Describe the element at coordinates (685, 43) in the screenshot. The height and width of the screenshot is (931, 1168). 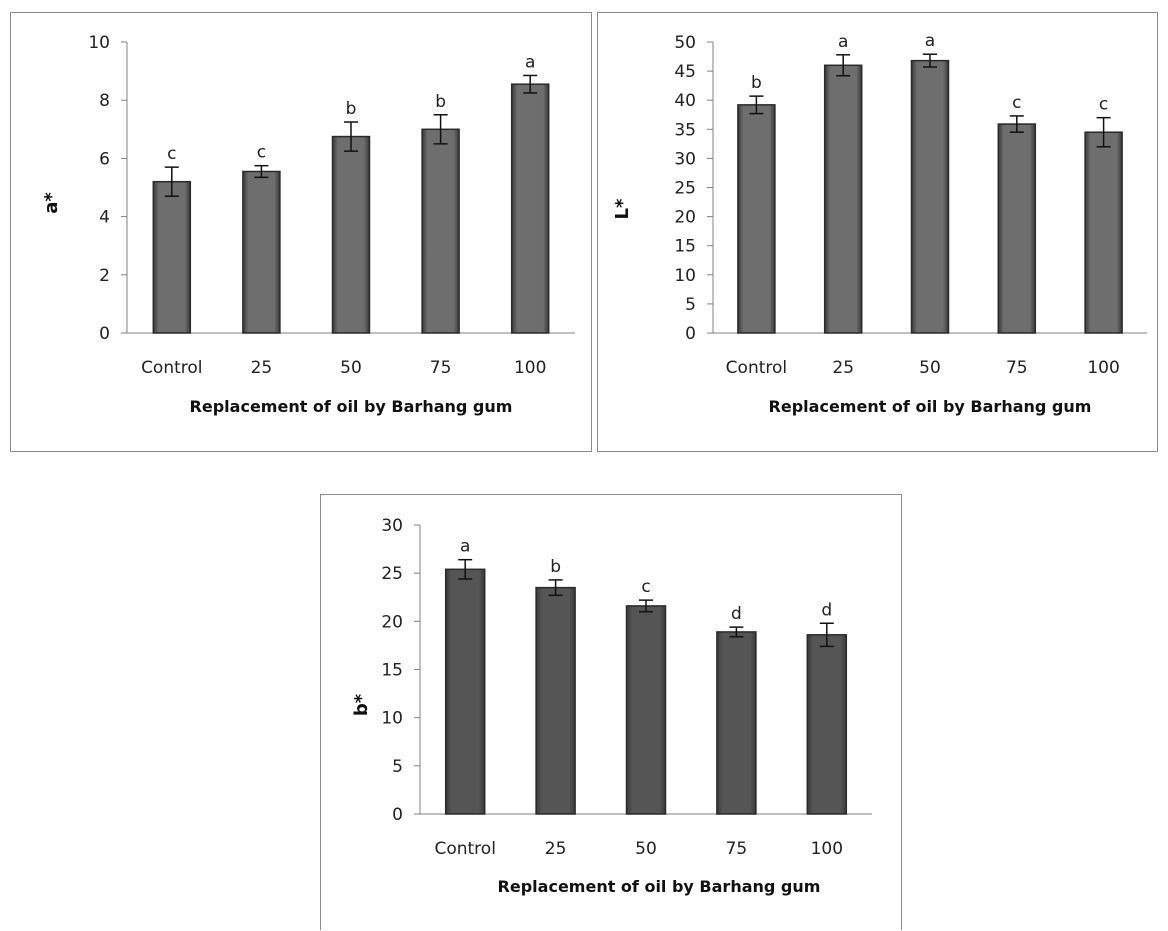
I see `y-tick-label: 50` at that location.